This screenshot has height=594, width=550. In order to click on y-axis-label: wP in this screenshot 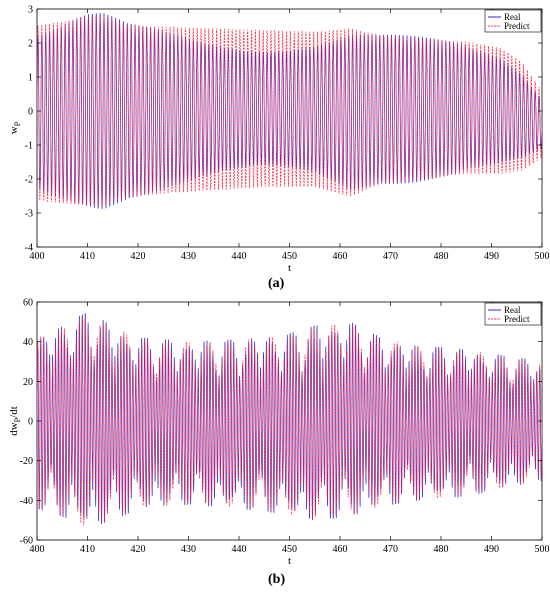, I will do `click(15, 127)`.